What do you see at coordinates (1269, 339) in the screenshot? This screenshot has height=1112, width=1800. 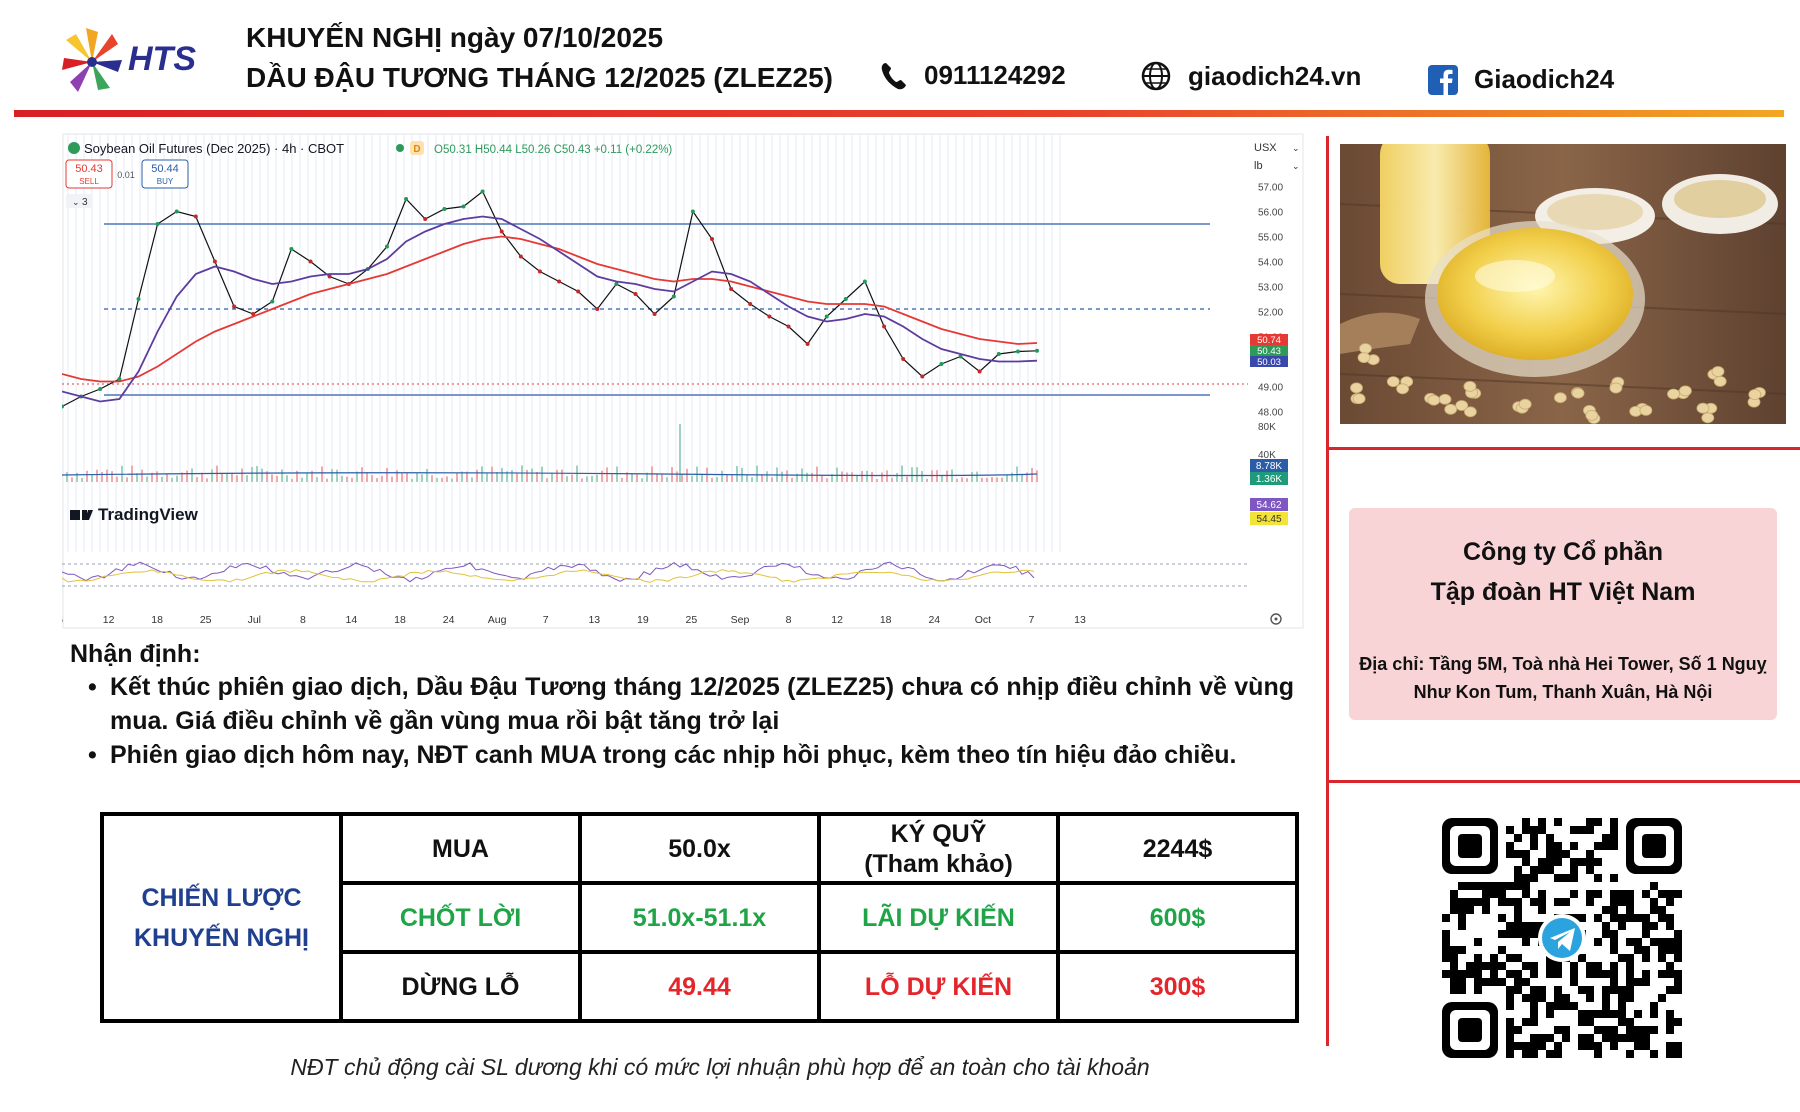 I see `price-badge` at bounding box center [1269, 339].